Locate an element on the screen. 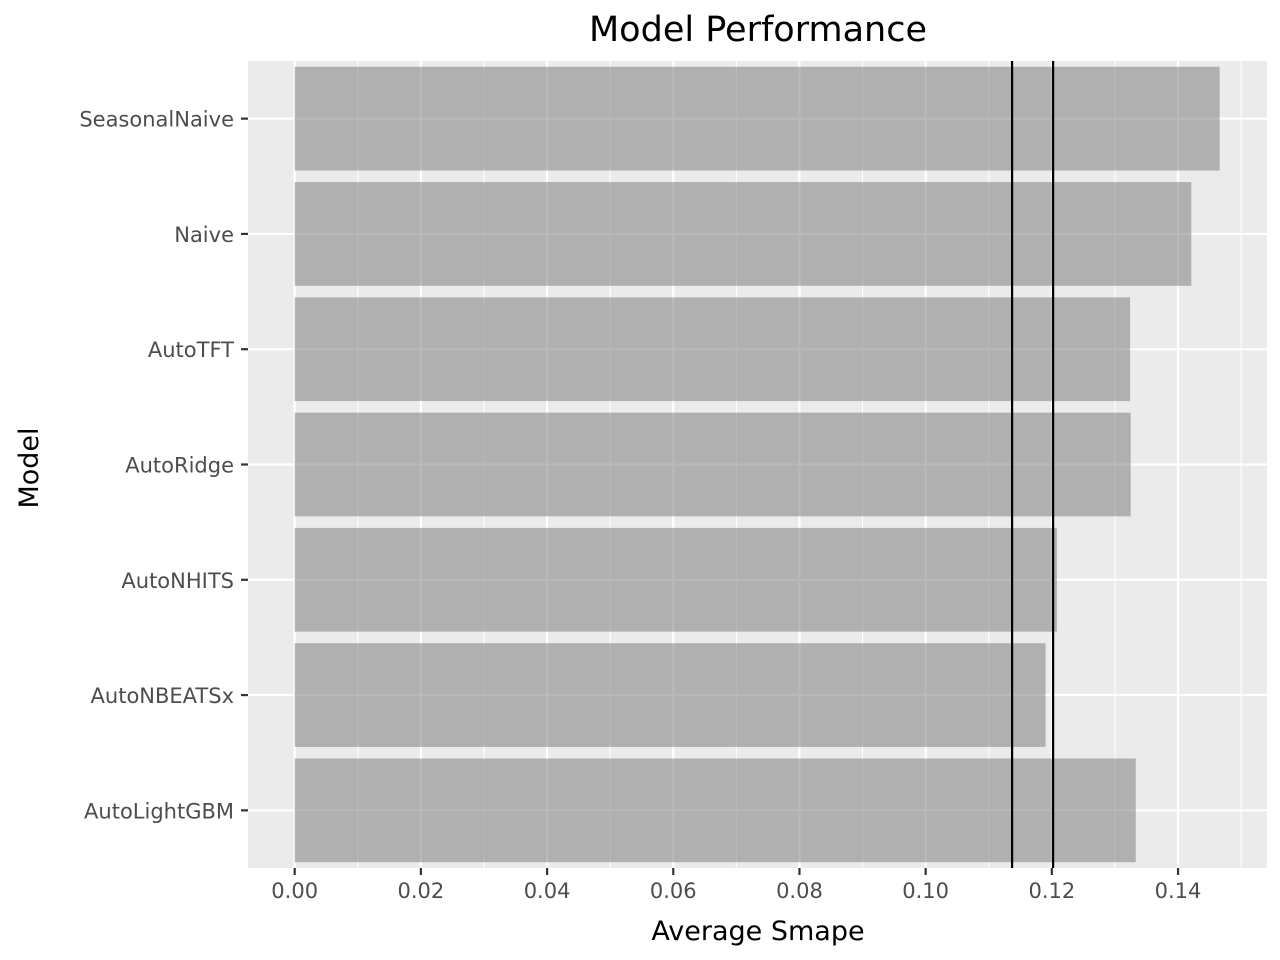  x-axis-ticks: 0.00 0.02 0.04 0.06 0.08 0.10 0.12 0.14 is located at coordinates (736, 885).